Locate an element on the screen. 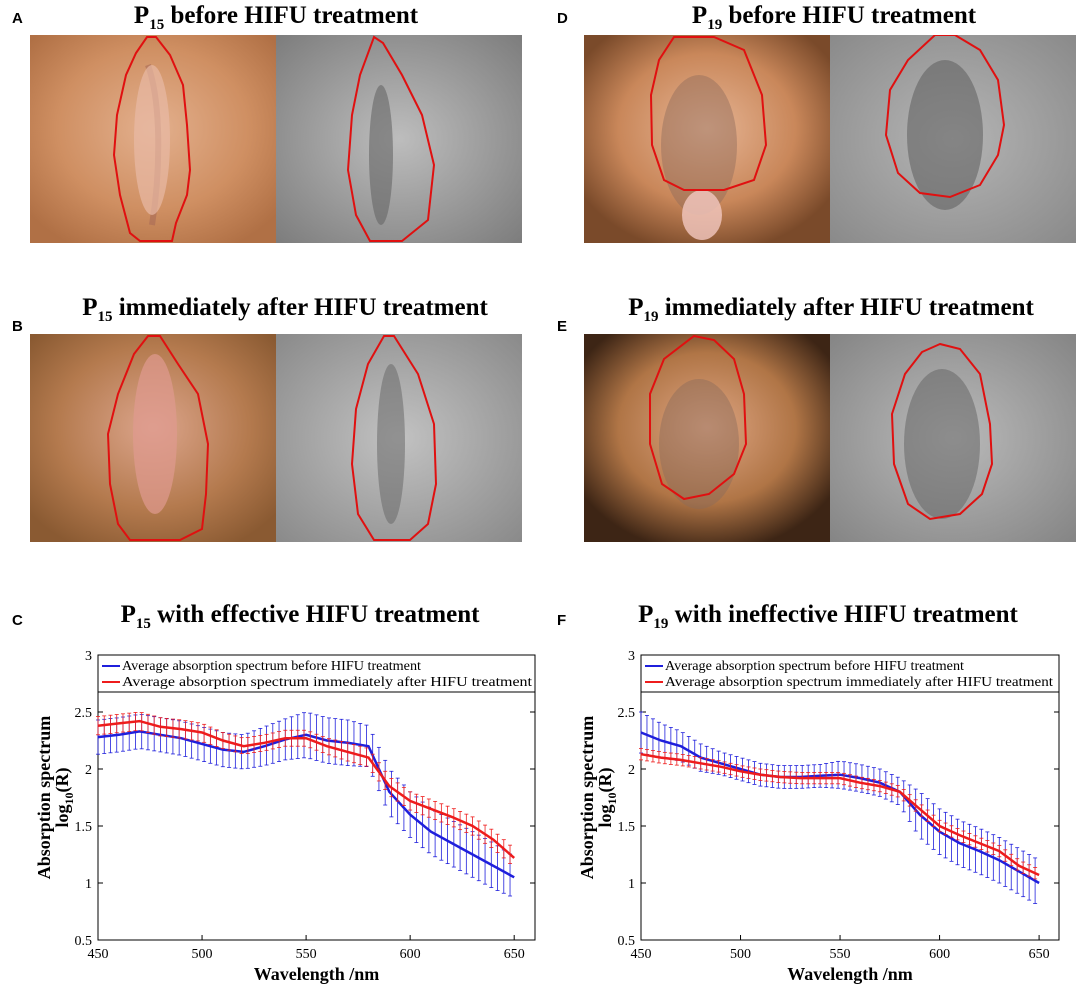 The image size is (1084, 994). panel-e-title-subscript: 19 is located at coordinates (651, 317).